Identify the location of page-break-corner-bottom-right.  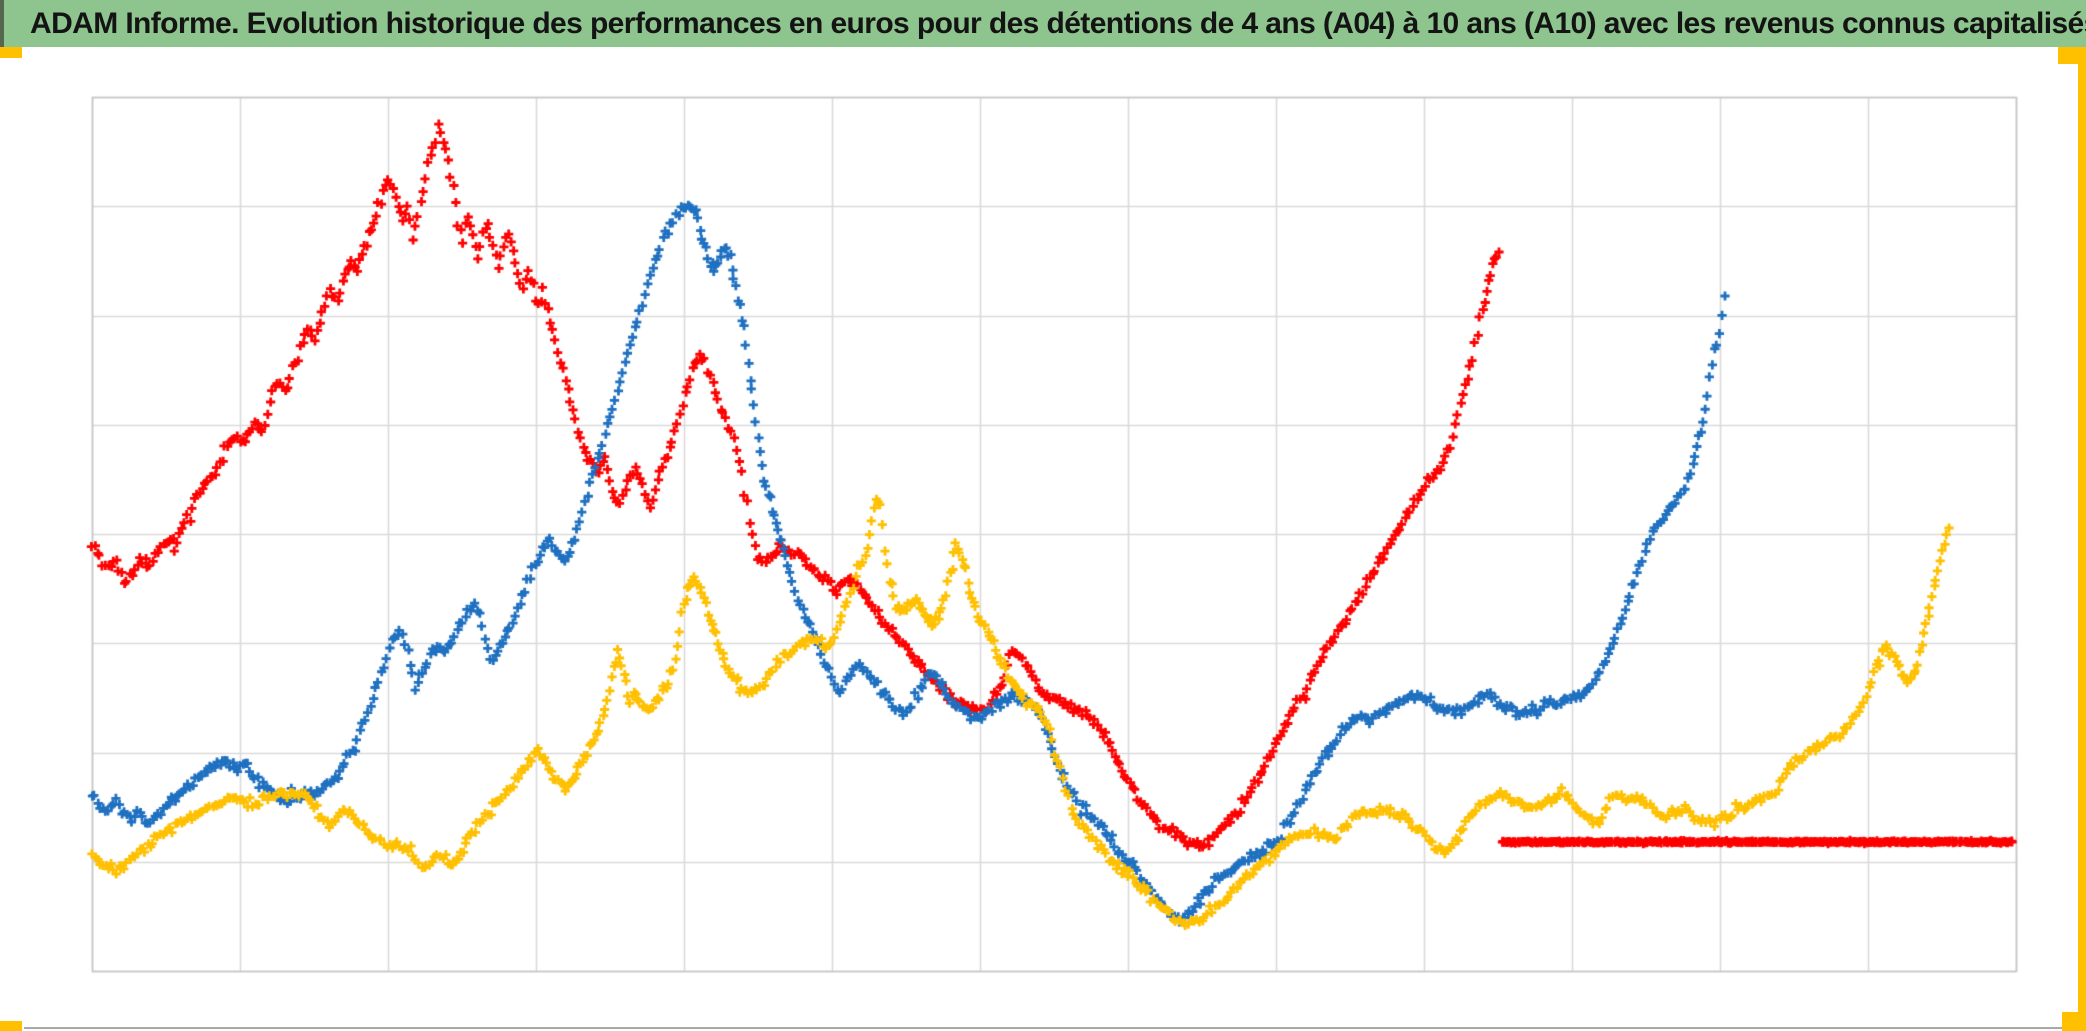
(2074, 1021).